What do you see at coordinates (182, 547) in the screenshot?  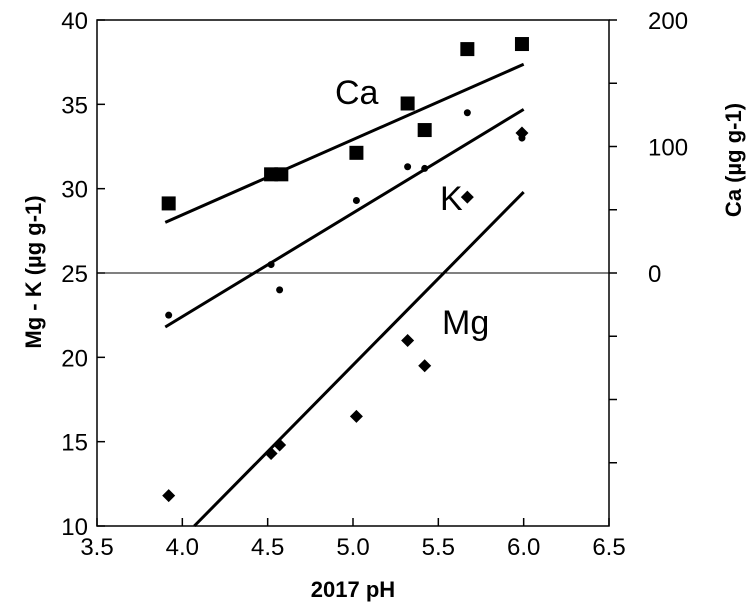 I see `x-tick-label: 4.0` at bounding box center [182, 547].